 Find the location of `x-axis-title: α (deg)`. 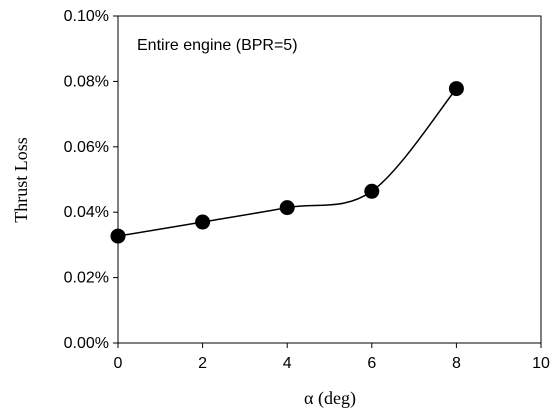

x-axis-title: α (deg) is located at coordinates (330, 398).